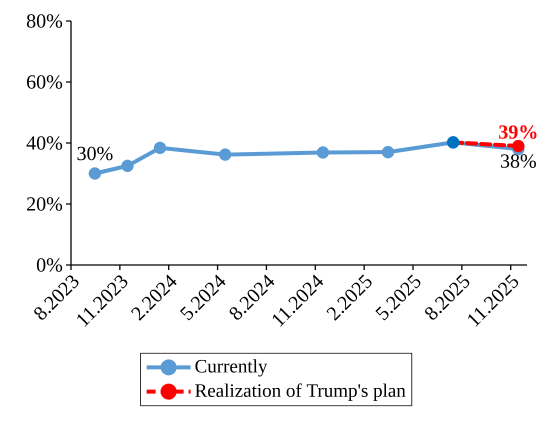  Describe the element at coordinates (44, 143) in the screenshot. I see `y-tick-label: 40%` at that location.